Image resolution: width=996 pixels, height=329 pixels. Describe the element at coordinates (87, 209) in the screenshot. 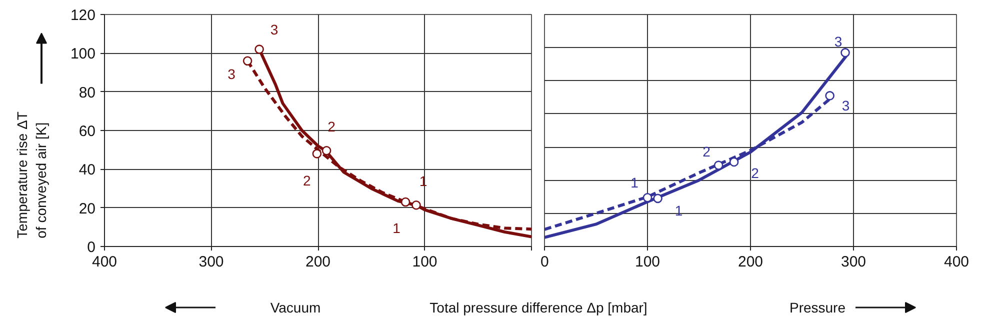

I see `y-tick-label: 20` at that location.